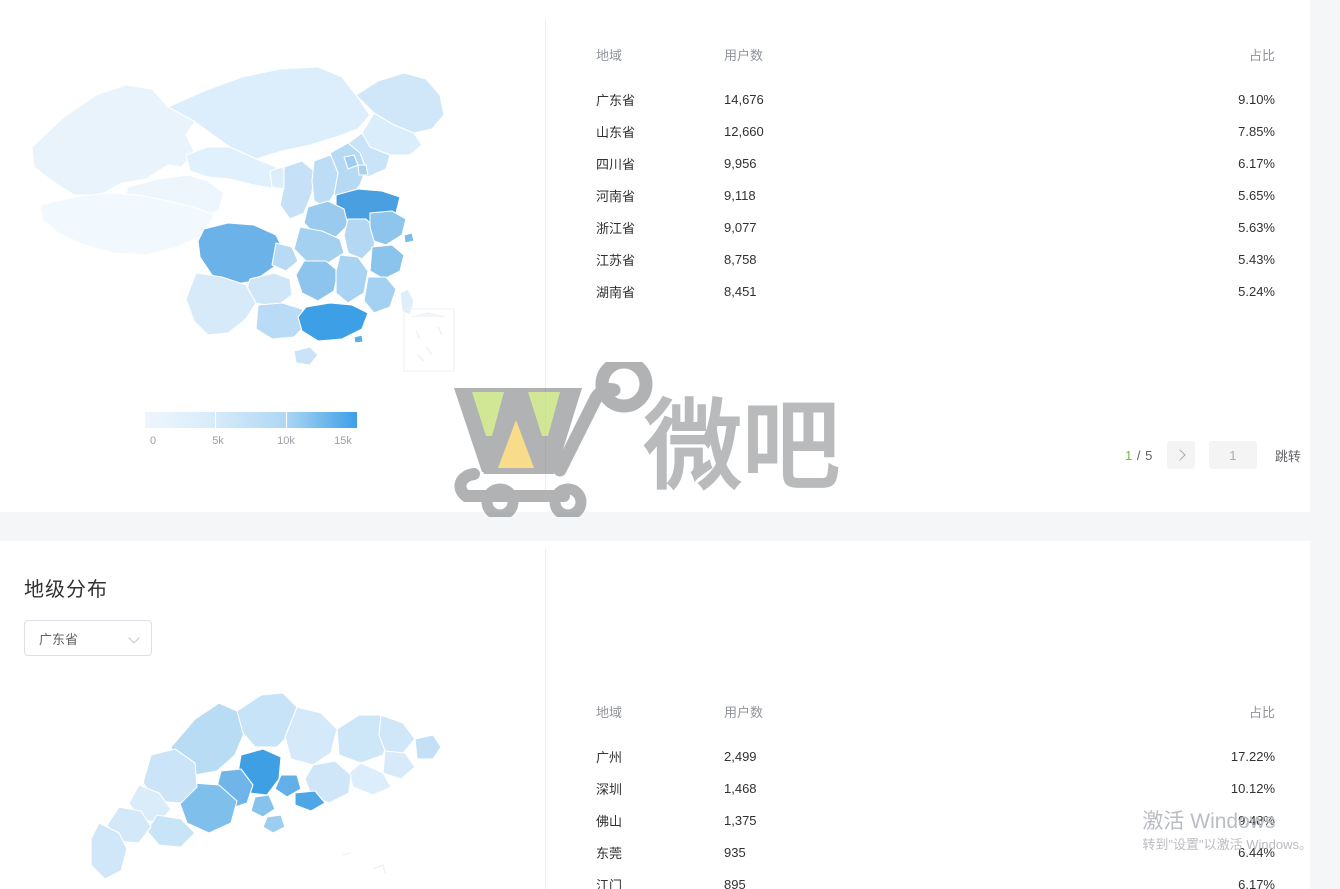 This screenshot has height=889, width=1340. I want to click on china-map-chart, so click(253, 225).